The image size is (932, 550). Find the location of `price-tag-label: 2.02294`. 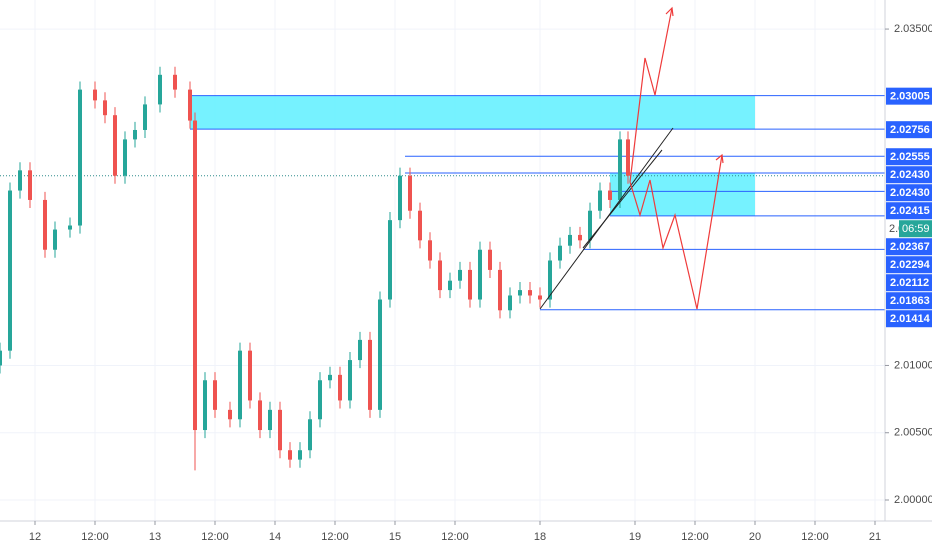

price-tag-label: 2.02294 is located at coordinates (910, 265).